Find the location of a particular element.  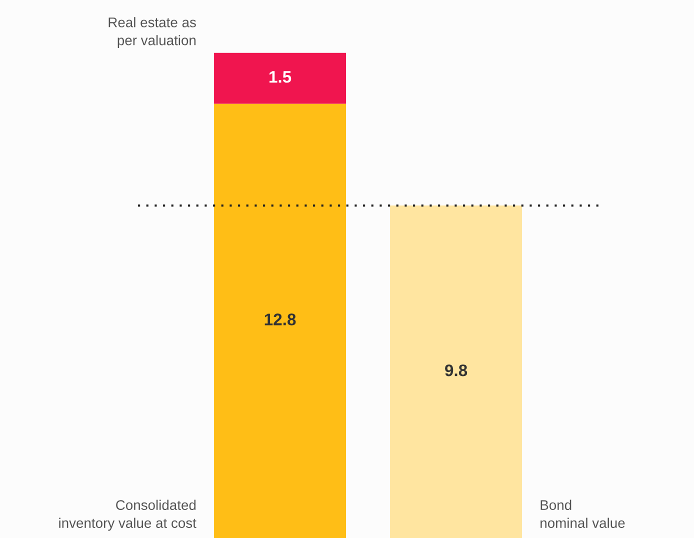

series-label: Consolidated inventory value at cost is located at coordinates (127, 515).